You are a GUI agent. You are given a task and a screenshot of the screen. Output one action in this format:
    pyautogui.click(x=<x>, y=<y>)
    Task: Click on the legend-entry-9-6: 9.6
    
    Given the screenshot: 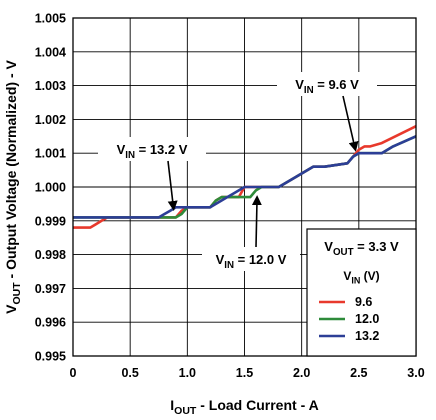 What is the action you would take?
    pyautogui.click(x=363, y=302)
    